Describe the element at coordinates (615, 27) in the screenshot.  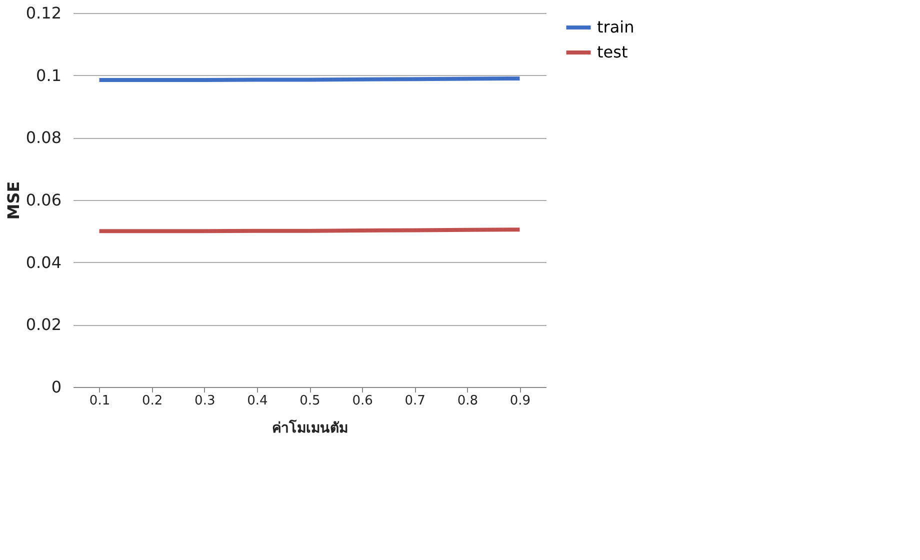
I see `legend-label: train` at that location.